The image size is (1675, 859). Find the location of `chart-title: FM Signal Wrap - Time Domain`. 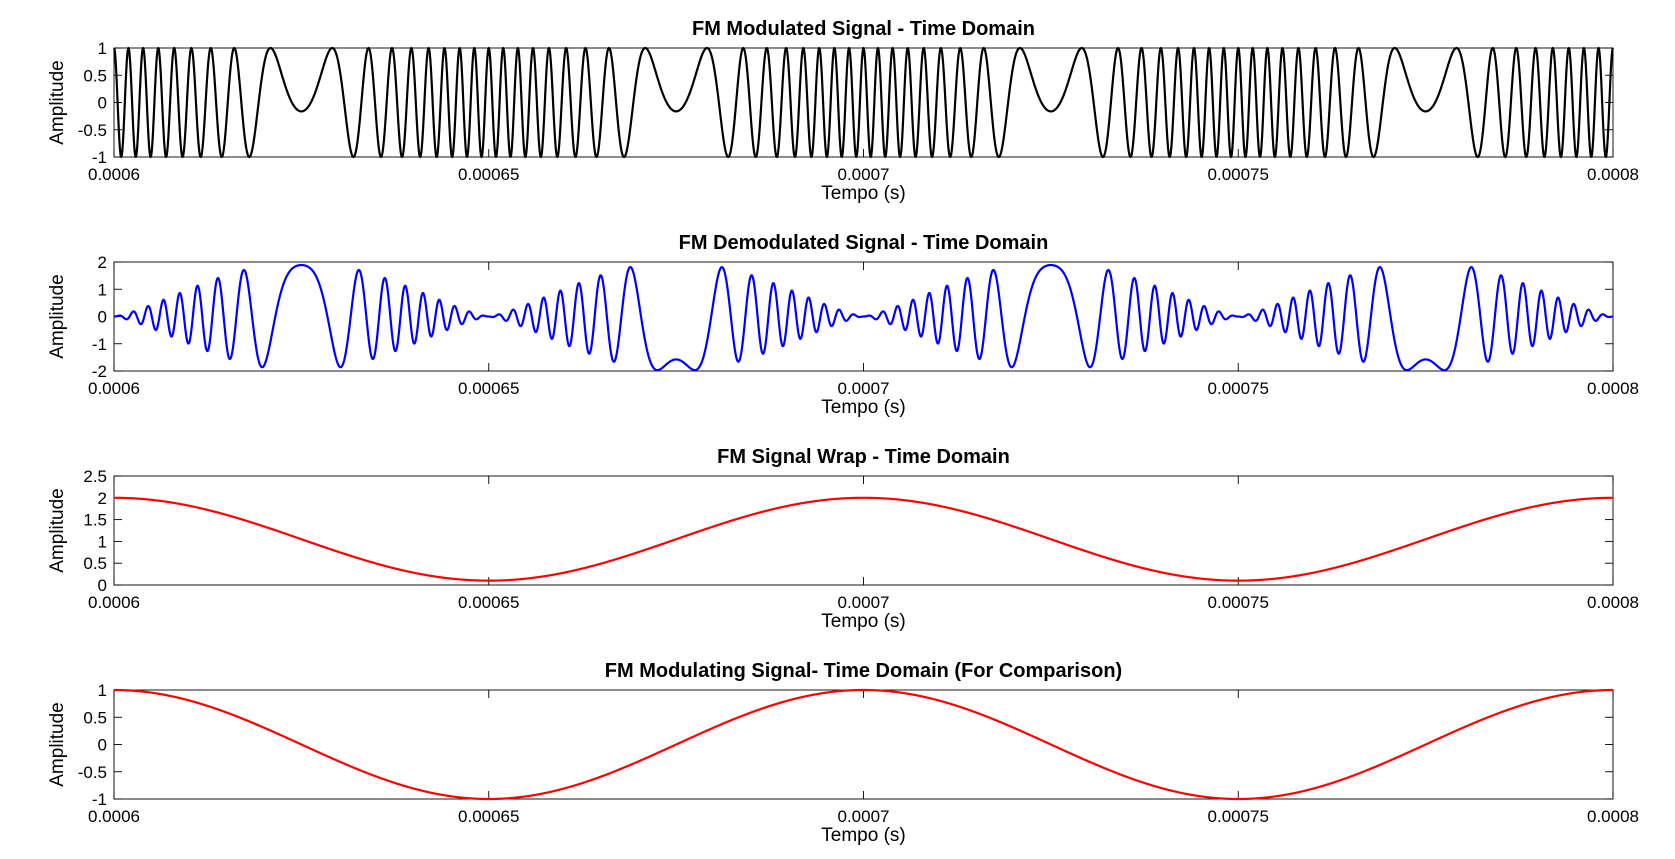

chart-title: FM Signal Wrap - Time Domain is located at coordinates (863, 457).